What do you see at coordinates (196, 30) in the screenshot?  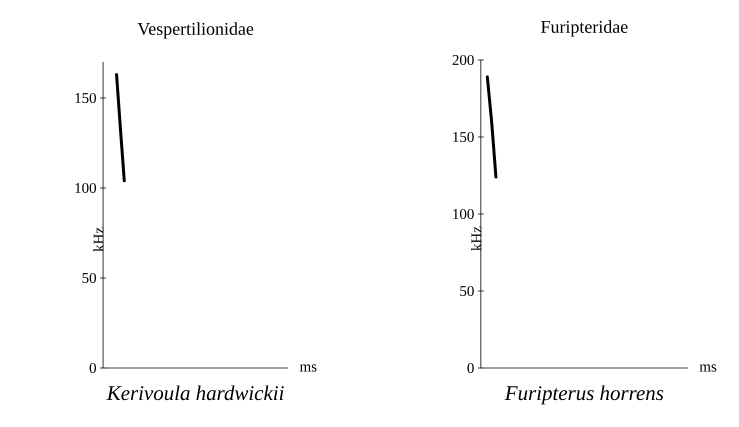 I see `chart-title: Vespertilionidae` at bounding box center [196, 30].